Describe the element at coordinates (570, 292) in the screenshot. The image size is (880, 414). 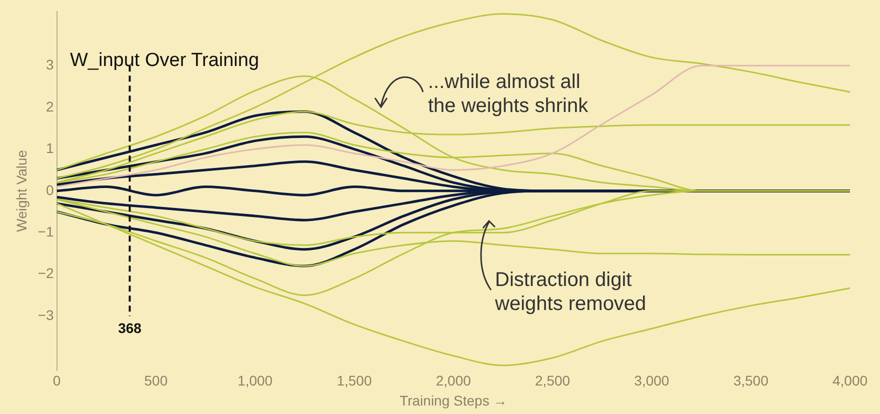
I see `annotation: Distraction digit weights removed` at that location.